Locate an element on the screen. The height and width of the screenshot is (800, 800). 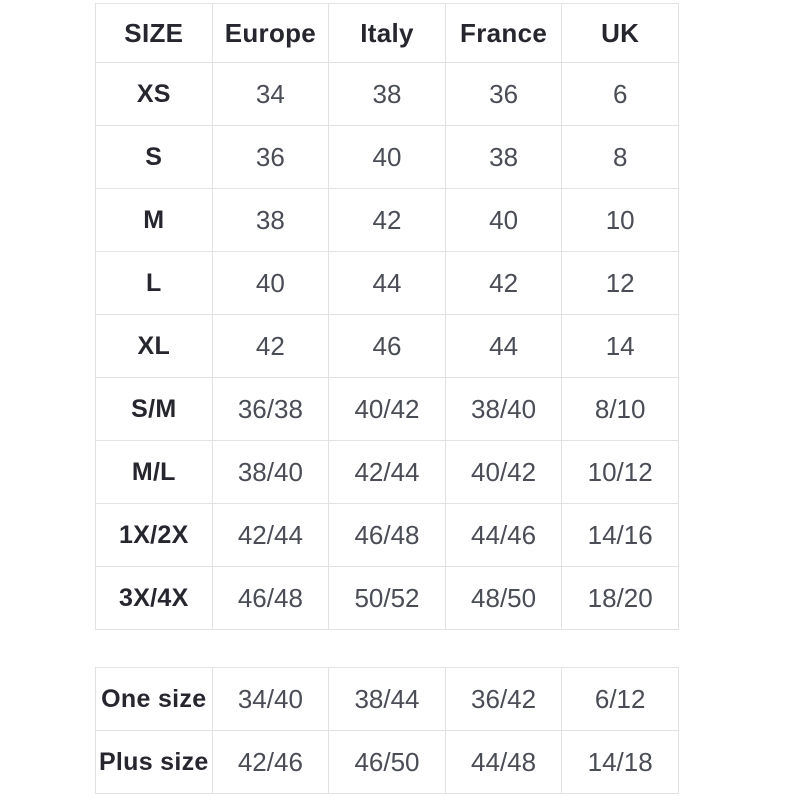
table-row-s-m: S/M 36/38 40/42 38/40 8/10 is located at coordinates (387, 409).